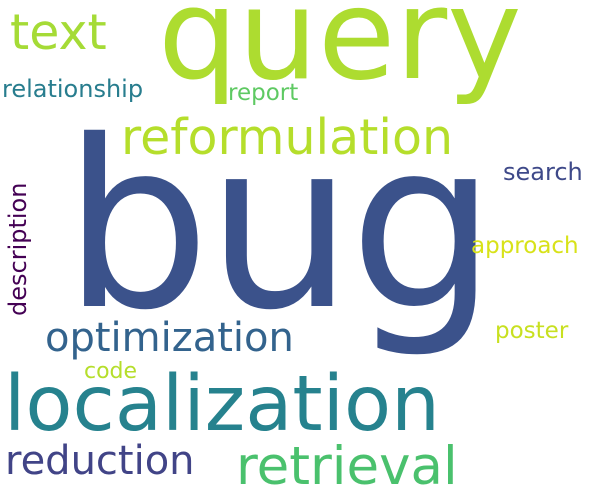  I want to click on word-approach: approach, so click(525, 246).